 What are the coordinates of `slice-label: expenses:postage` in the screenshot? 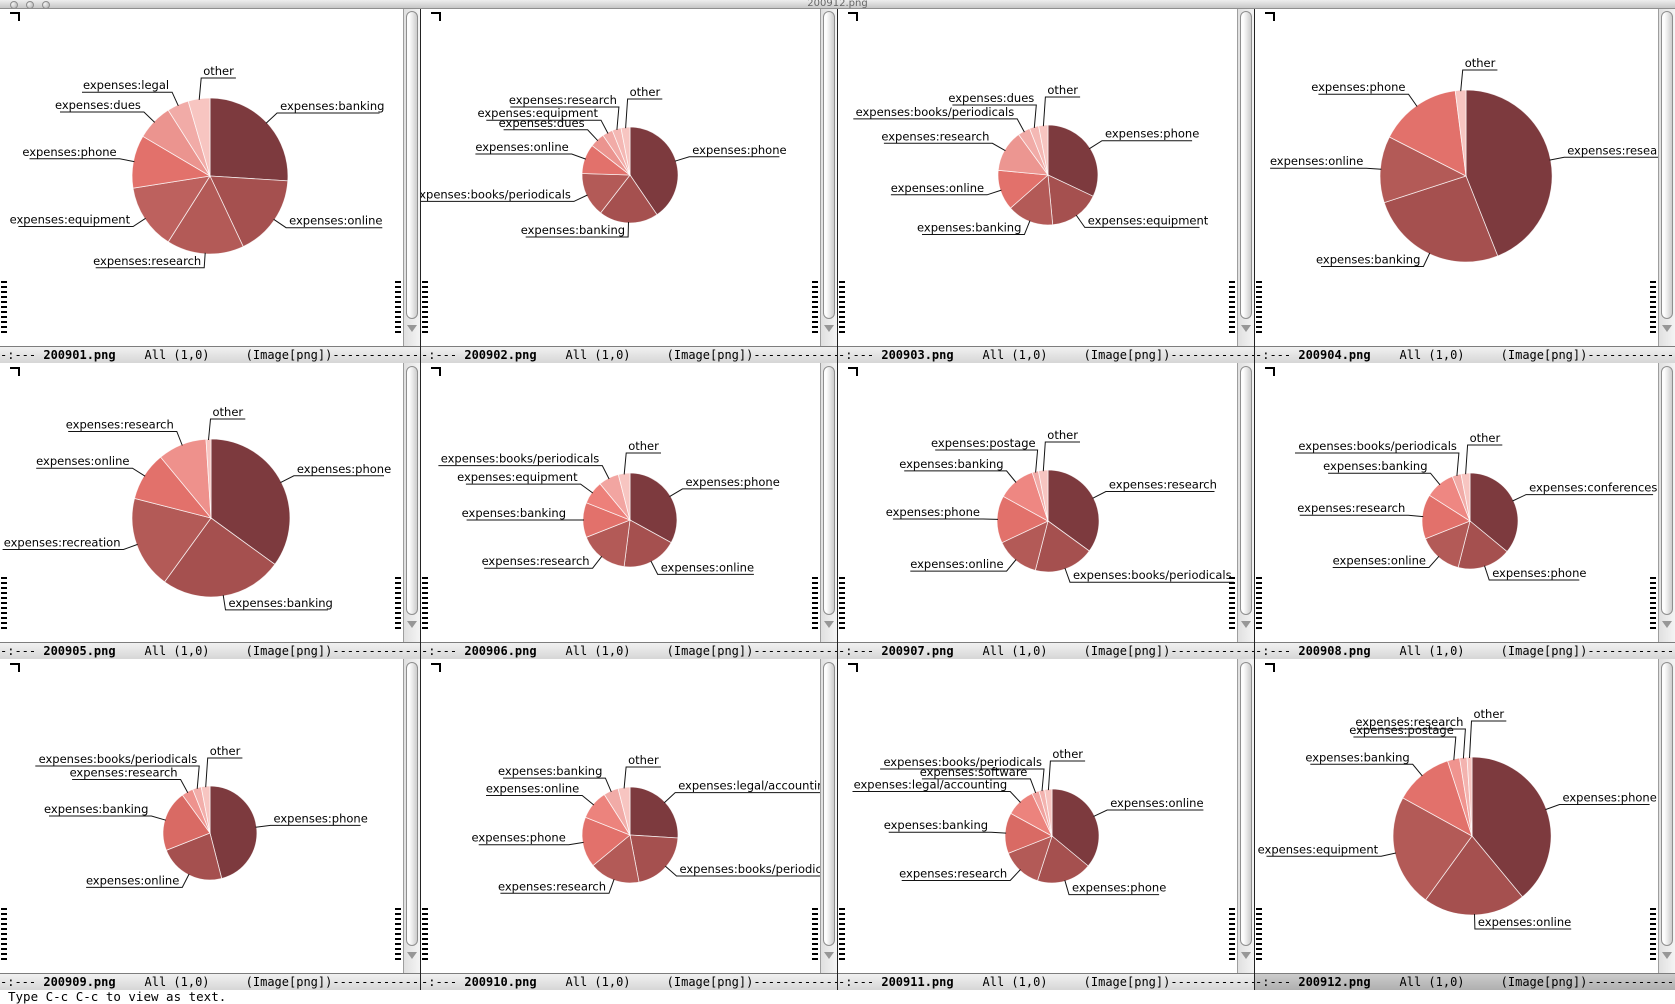 It's located at (983, 443).